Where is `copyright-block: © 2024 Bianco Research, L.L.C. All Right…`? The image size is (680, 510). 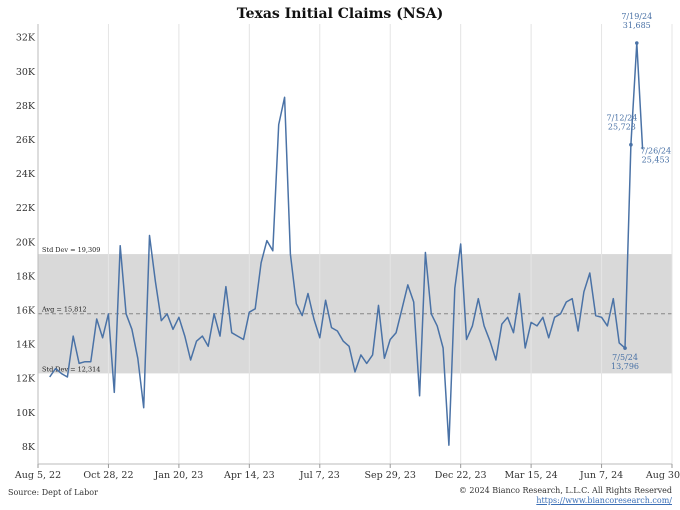
copyright-block: © 2024 Bianco Research, L.L.C. All Right… is located at coordinates (565, 496).